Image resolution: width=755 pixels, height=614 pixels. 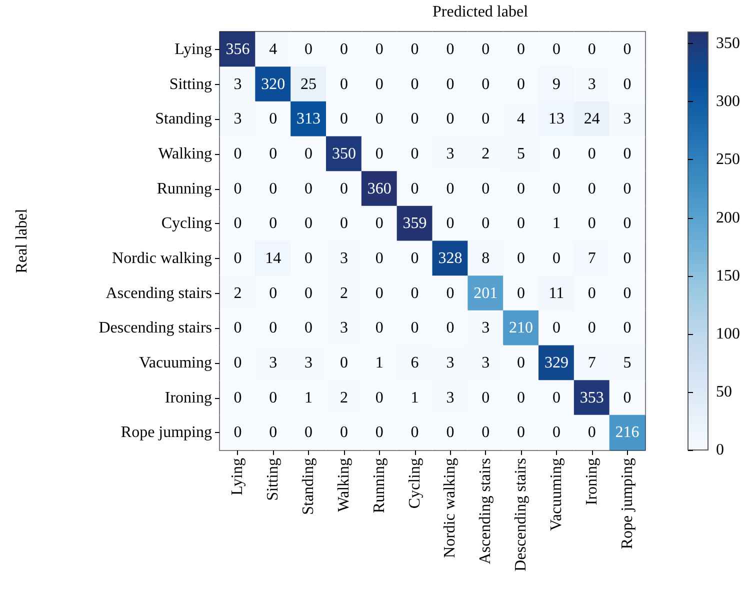 I want to click on y-tick-label: Running, so click(x=184, y=189).